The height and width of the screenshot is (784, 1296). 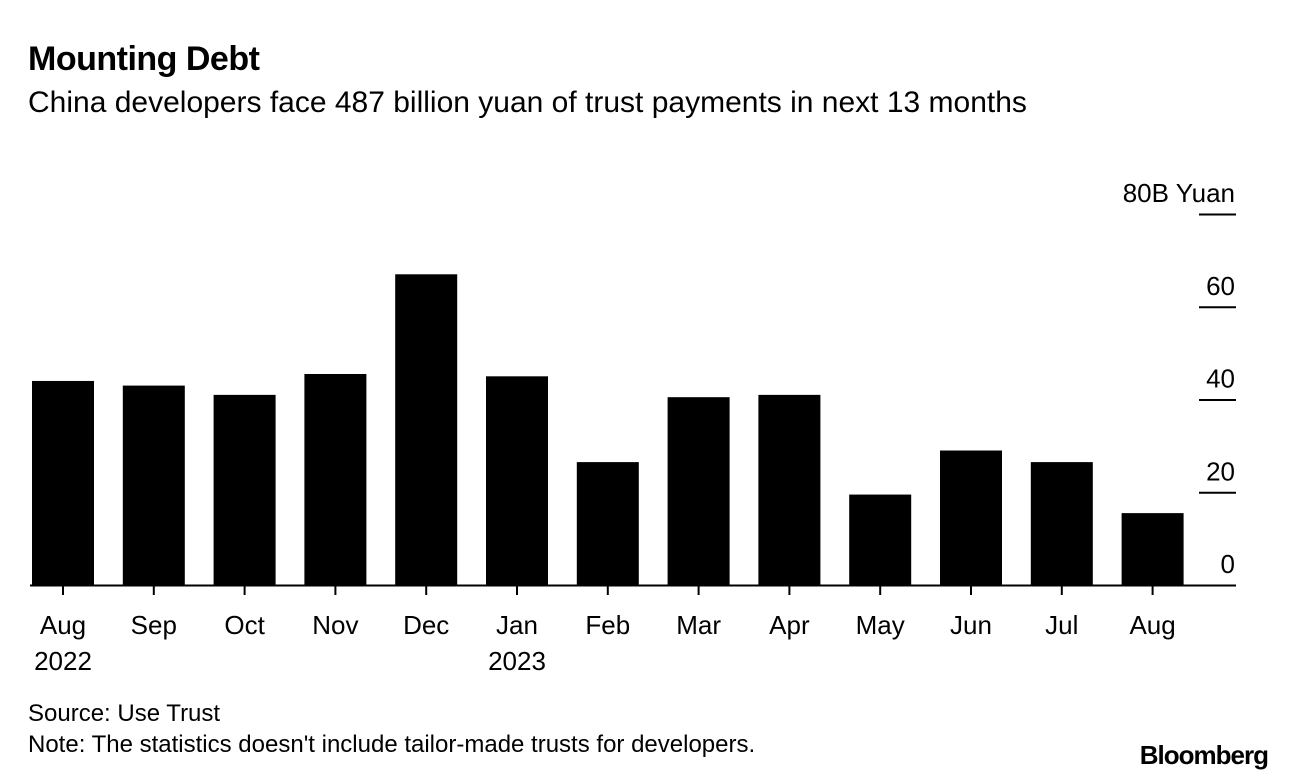 I want to click on x-year-label-5: 2023, so click(x=517, y=661).